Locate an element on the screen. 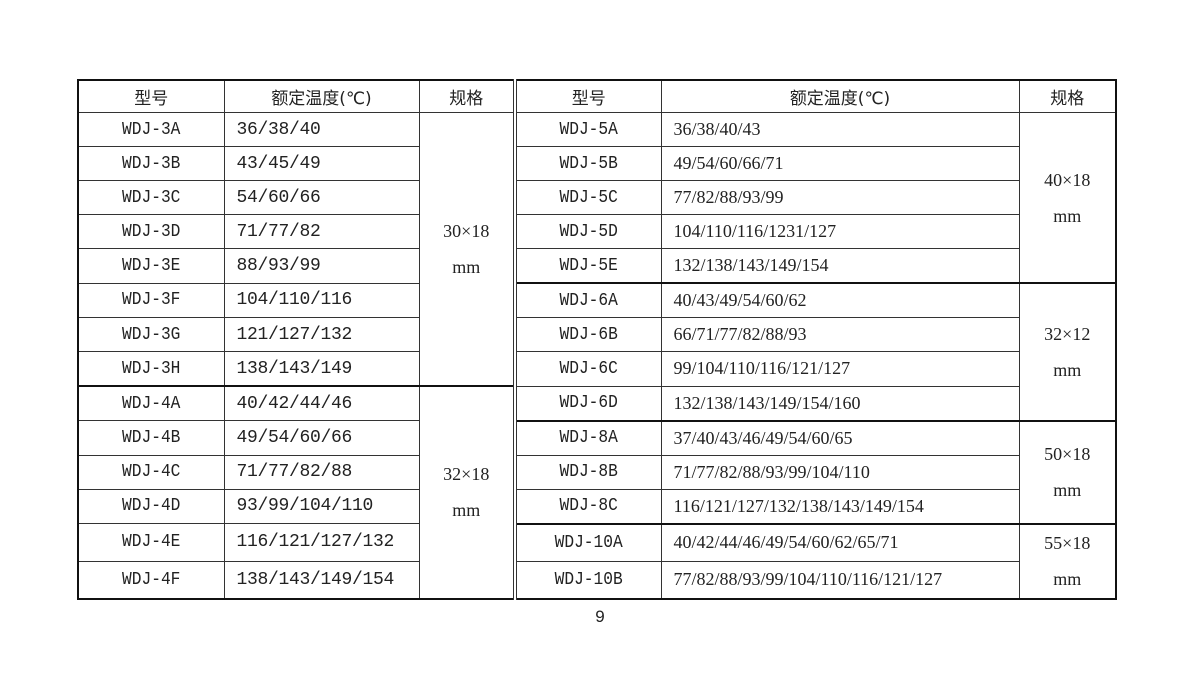 The width and height of the screenshot is (1200, 681). model-cell: WDJ-3D is located at coordinates (151, 231).